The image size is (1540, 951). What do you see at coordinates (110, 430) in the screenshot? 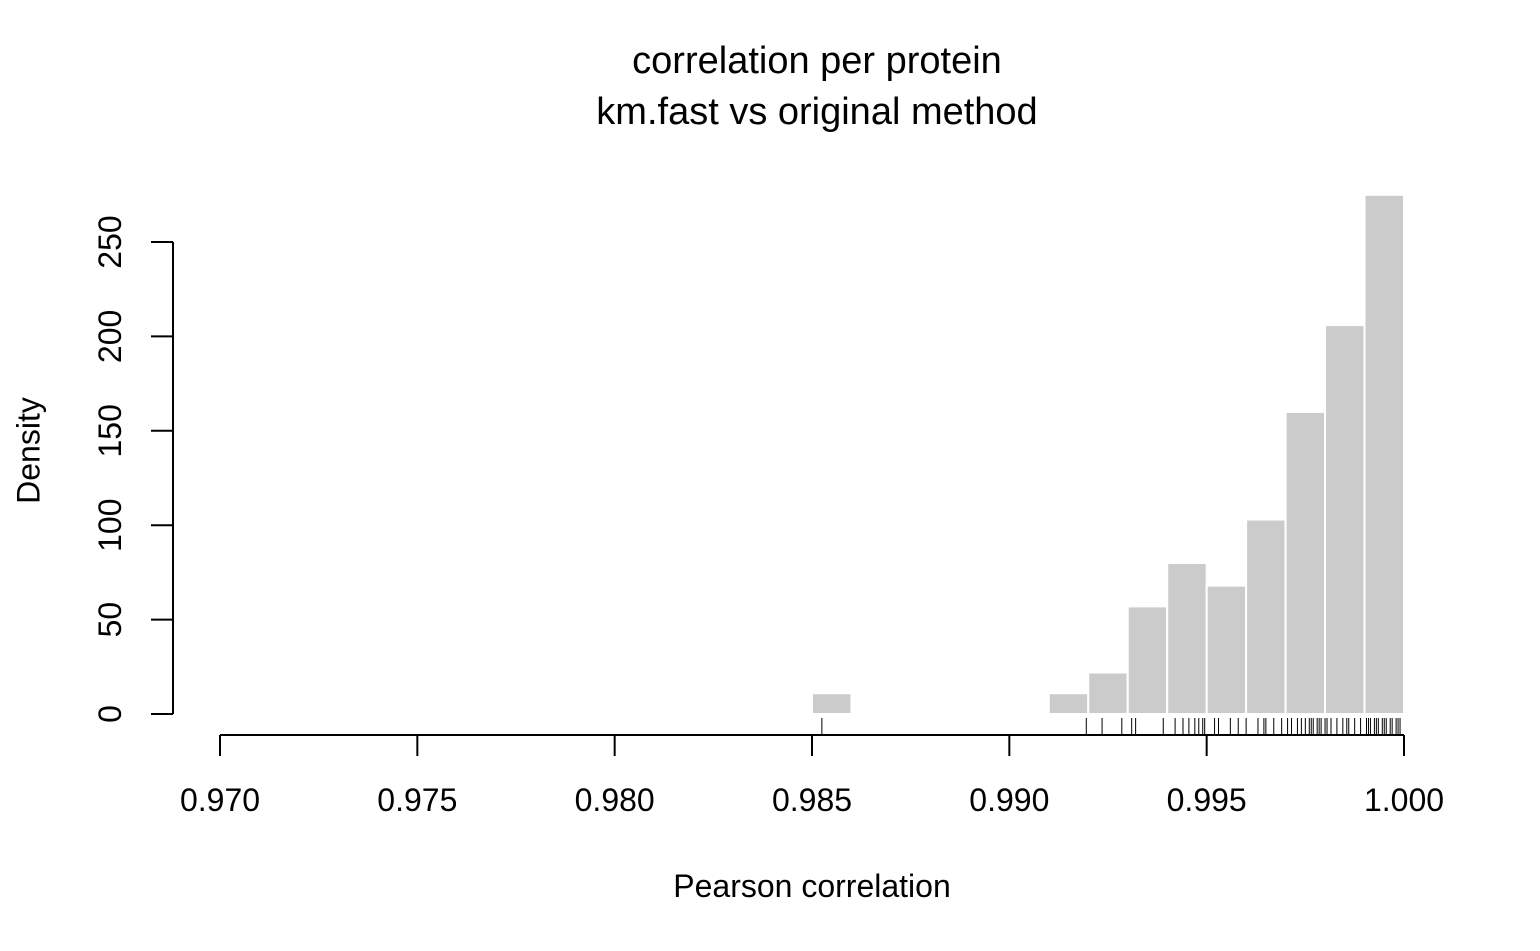
I see `y-tick-label-3: 150` at bounding box center [110, 430].